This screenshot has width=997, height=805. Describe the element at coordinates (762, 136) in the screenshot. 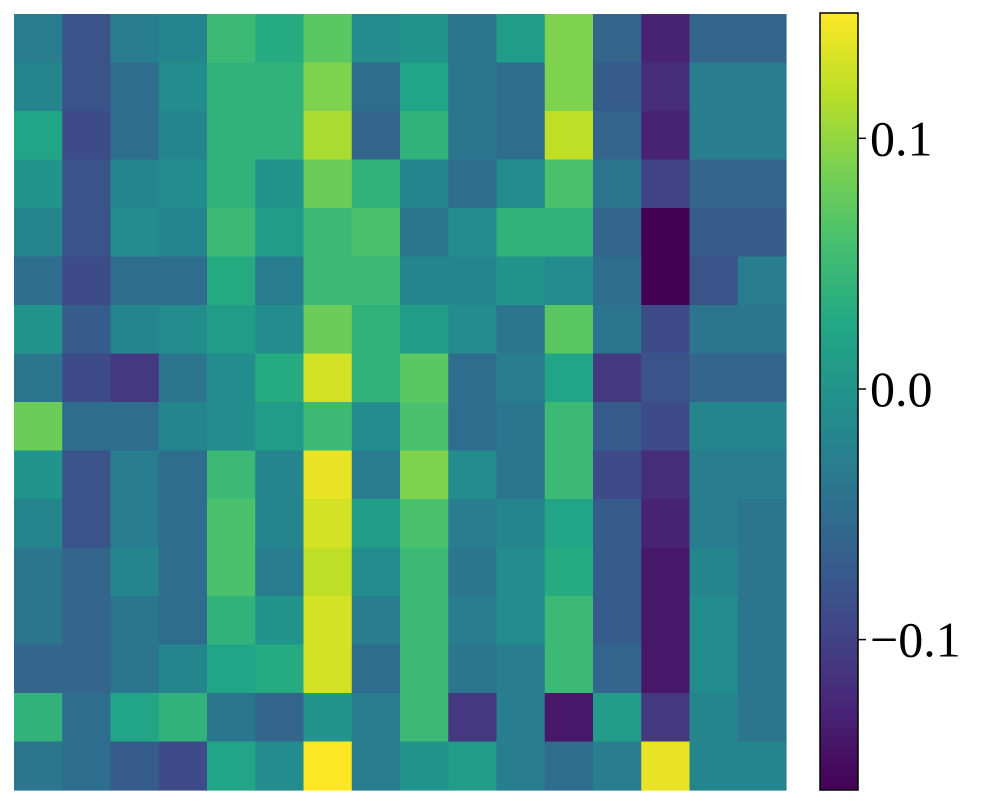

I see `heatmap-cell-r2-c15` at that location.